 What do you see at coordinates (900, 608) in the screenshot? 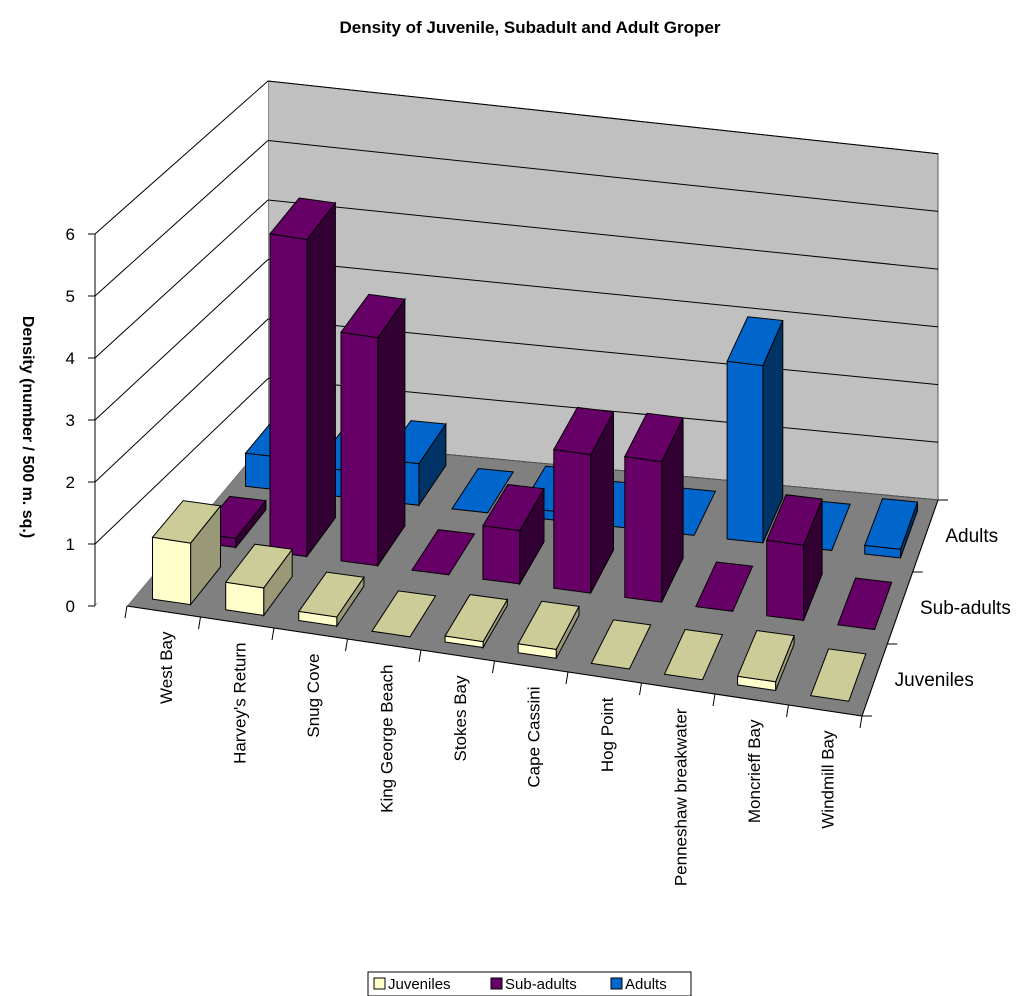
I see `depth-axis-line` at bounding box center [900, 608].